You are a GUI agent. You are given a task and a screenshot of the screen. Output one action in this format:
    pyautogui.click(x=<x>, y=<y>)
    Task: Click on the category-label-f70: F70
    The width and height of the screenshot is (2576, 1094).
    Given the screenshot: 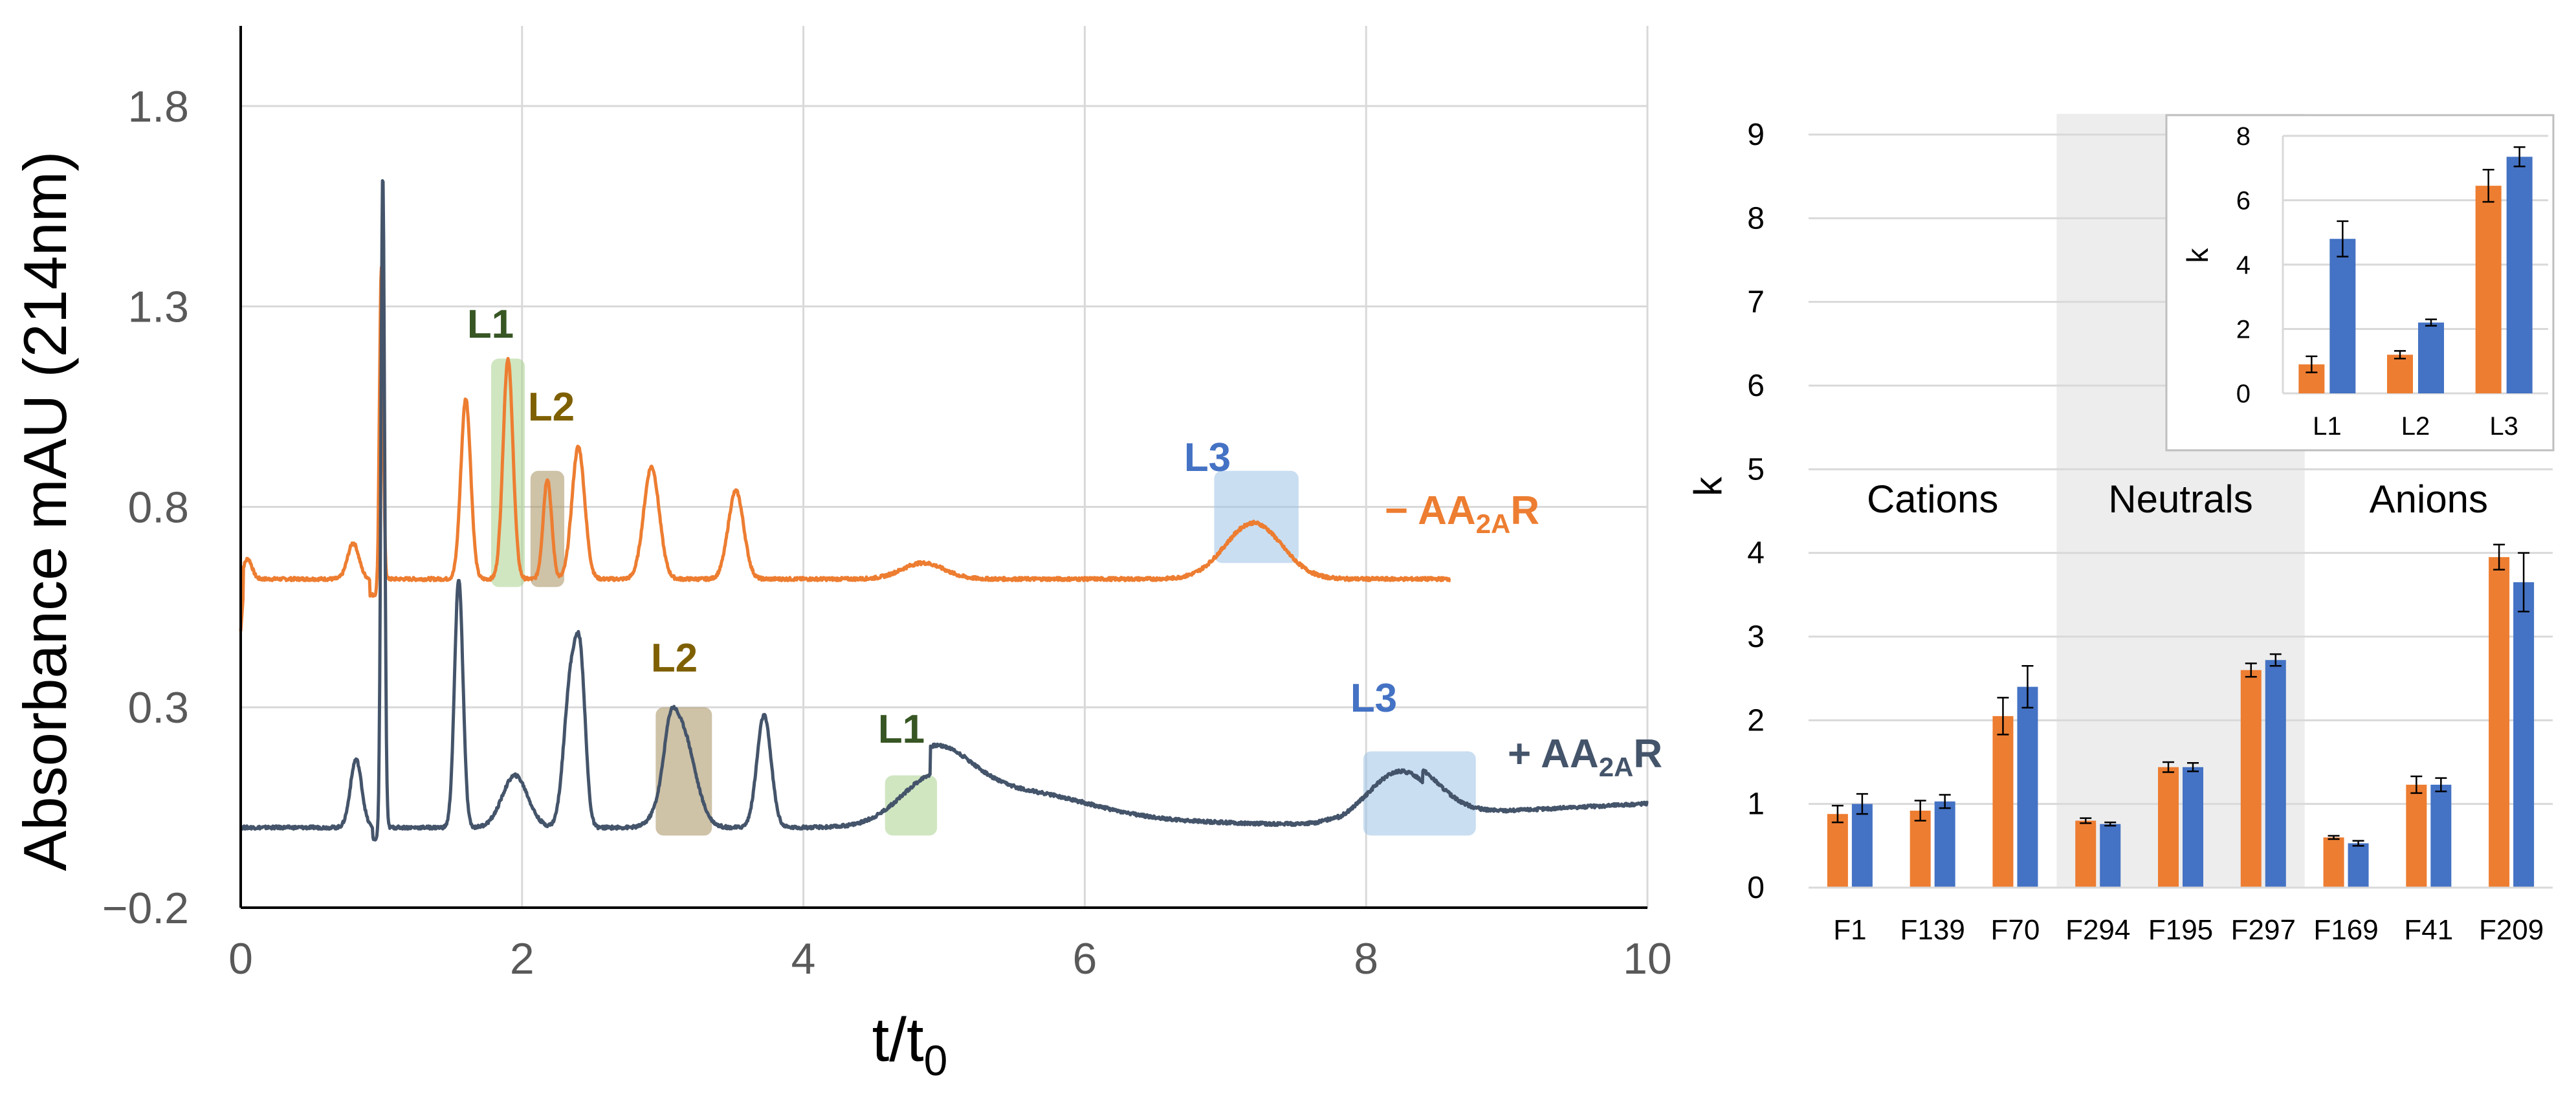 What is the action you would take?
    pyautogui.click(x=2016, y=930)
    